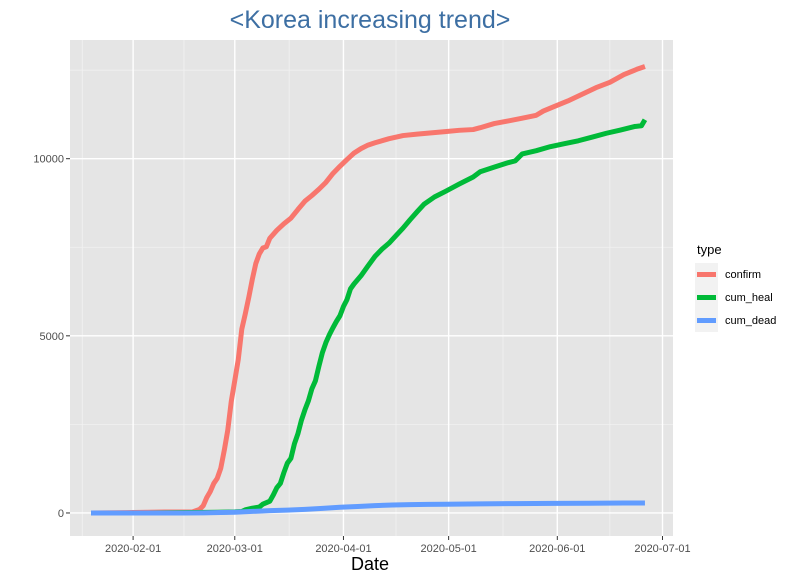 The width and height of the screenshot is (795, 581). What do you see at coordinates (557, 549) in the screenshot?
I see `x-tick-label: 2020-06-01` at bounding box center [557, 549].